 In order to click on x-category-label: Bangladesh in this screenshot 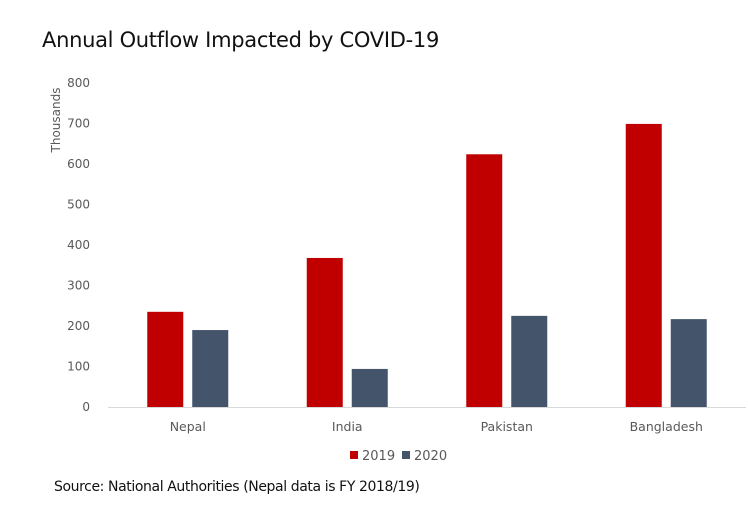, I will do `click(666, 426)`.